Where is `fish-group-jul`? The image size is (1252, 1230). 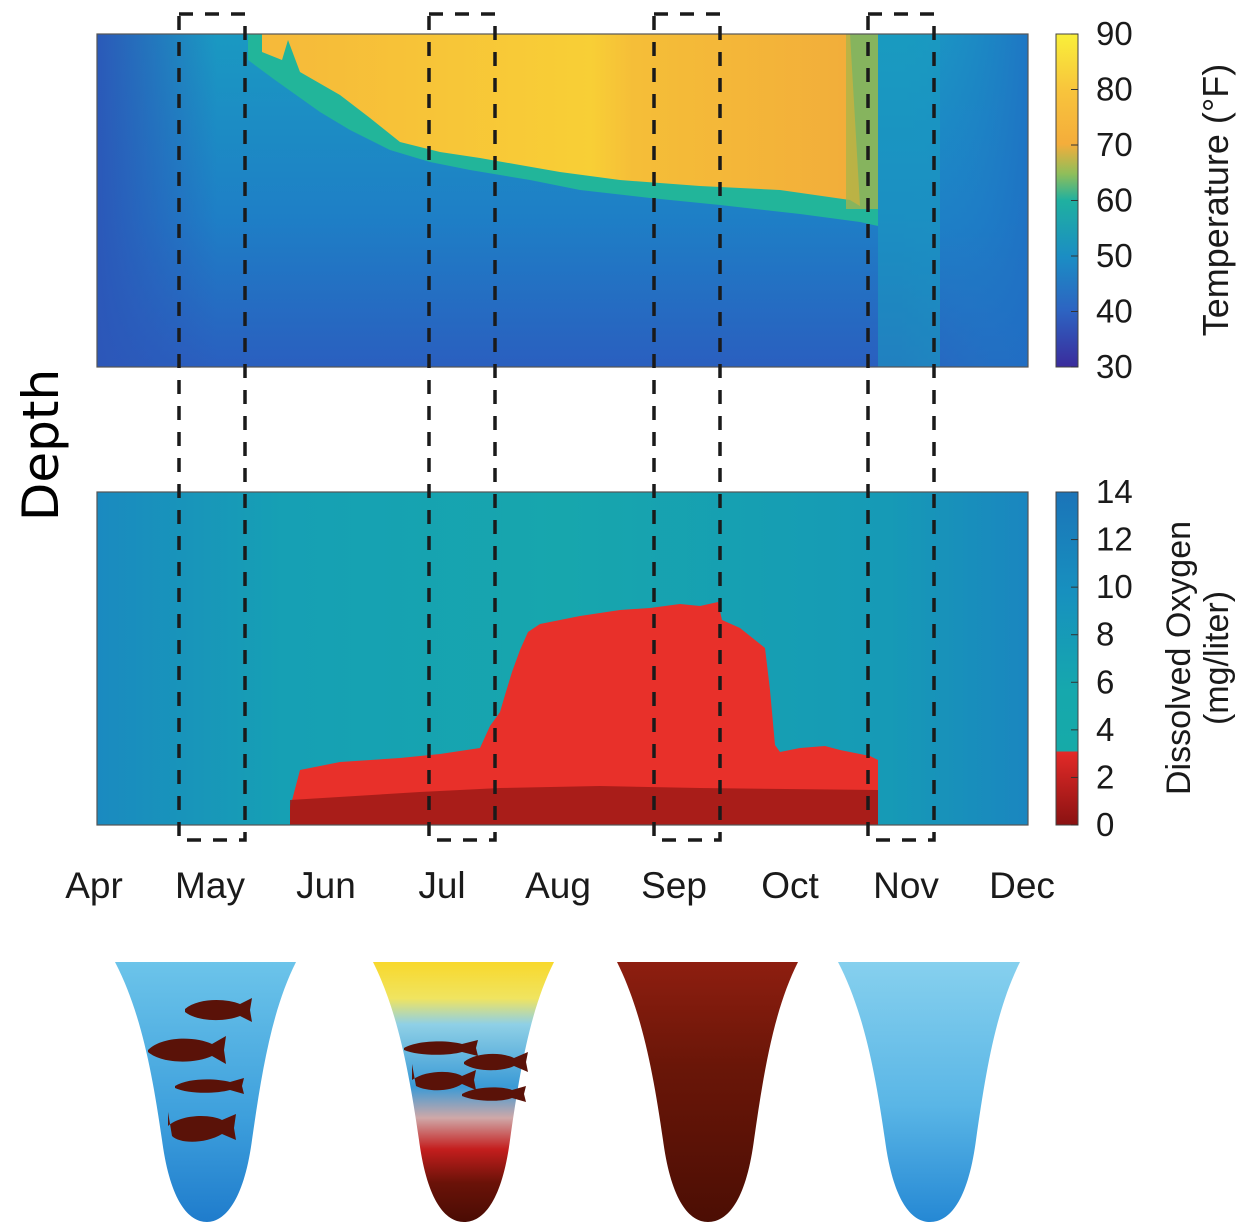
fish-group-jul is located at coordinates (466, 1071).